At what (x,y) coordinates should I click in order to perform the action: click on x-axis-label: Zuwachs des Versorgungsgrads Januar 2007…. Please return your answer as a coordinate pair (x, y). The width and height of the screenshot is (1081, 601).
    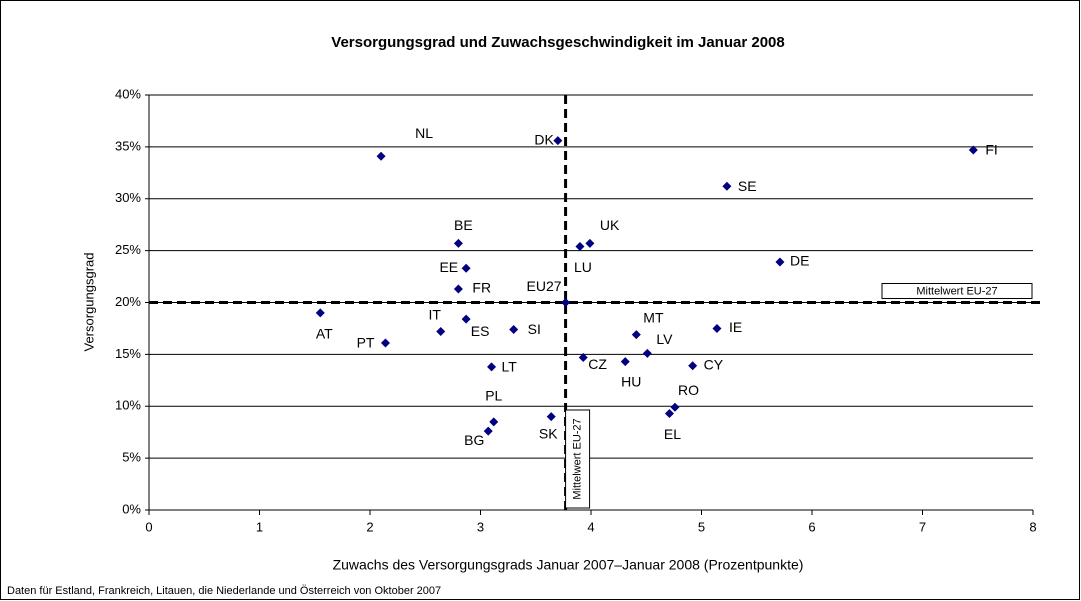
    Looking at the image, I should click on (568, 565).